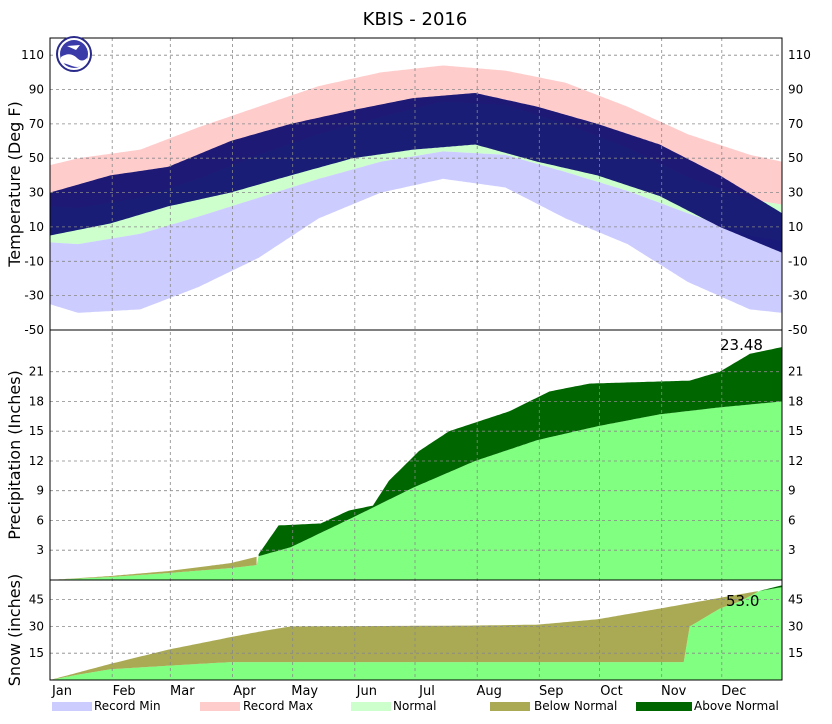 This screenshot has height=724, width=832. I want to click on temperature-tick-label-left: 110, so click(32, 55).